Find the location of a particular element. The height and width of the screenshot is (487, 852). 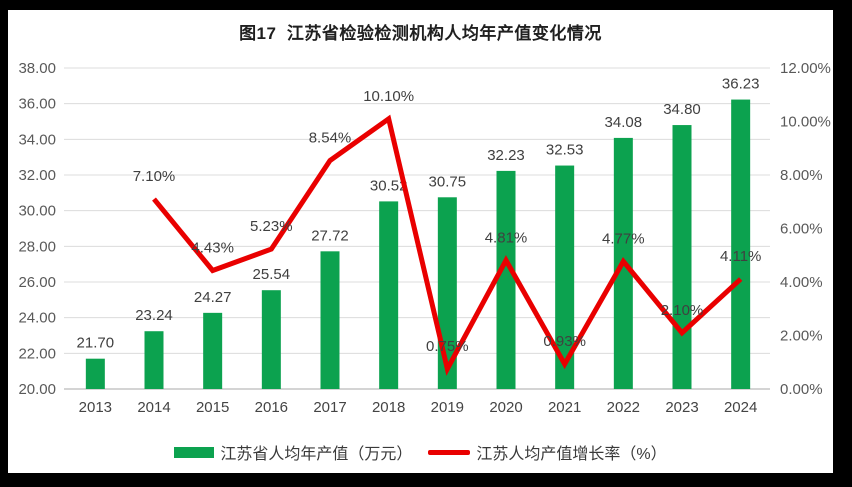

right-axis-tick: 12.00% is located at coordinates (805, 68).